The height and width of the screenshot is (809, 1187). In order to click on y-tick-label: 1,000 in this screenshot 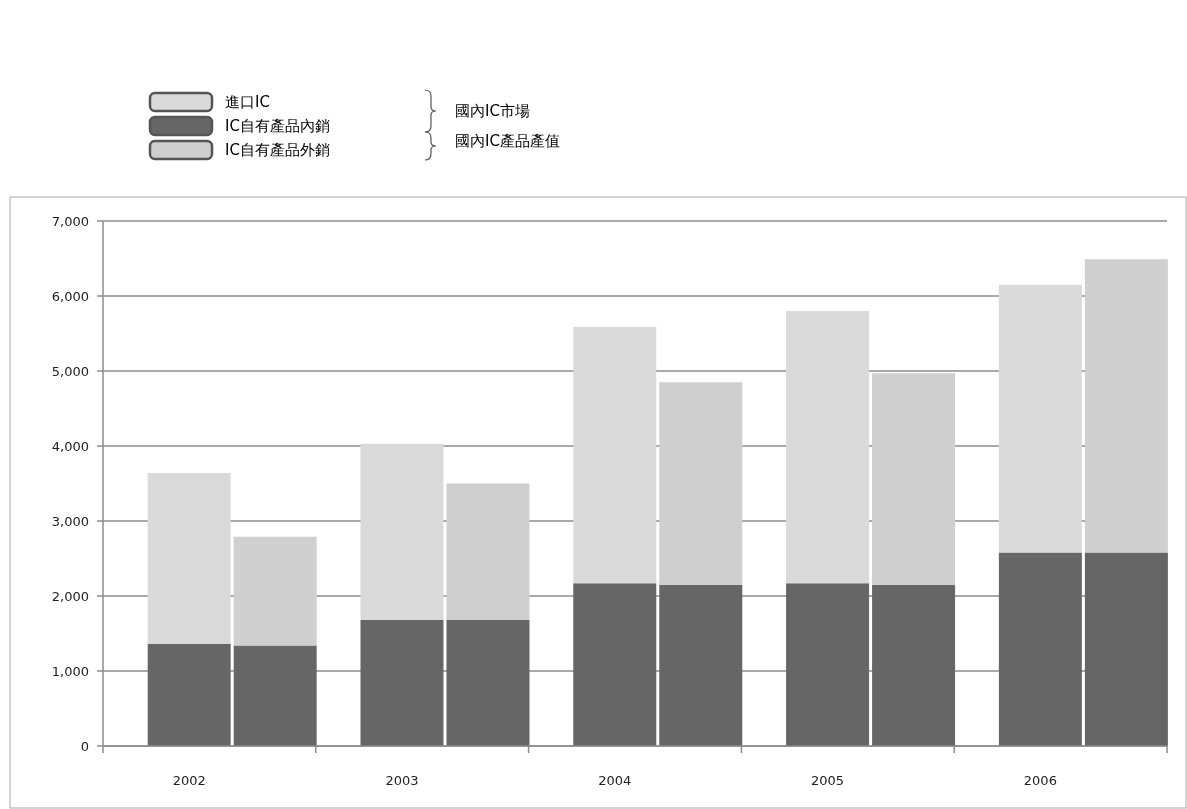, I will do `click(70, 671)`.